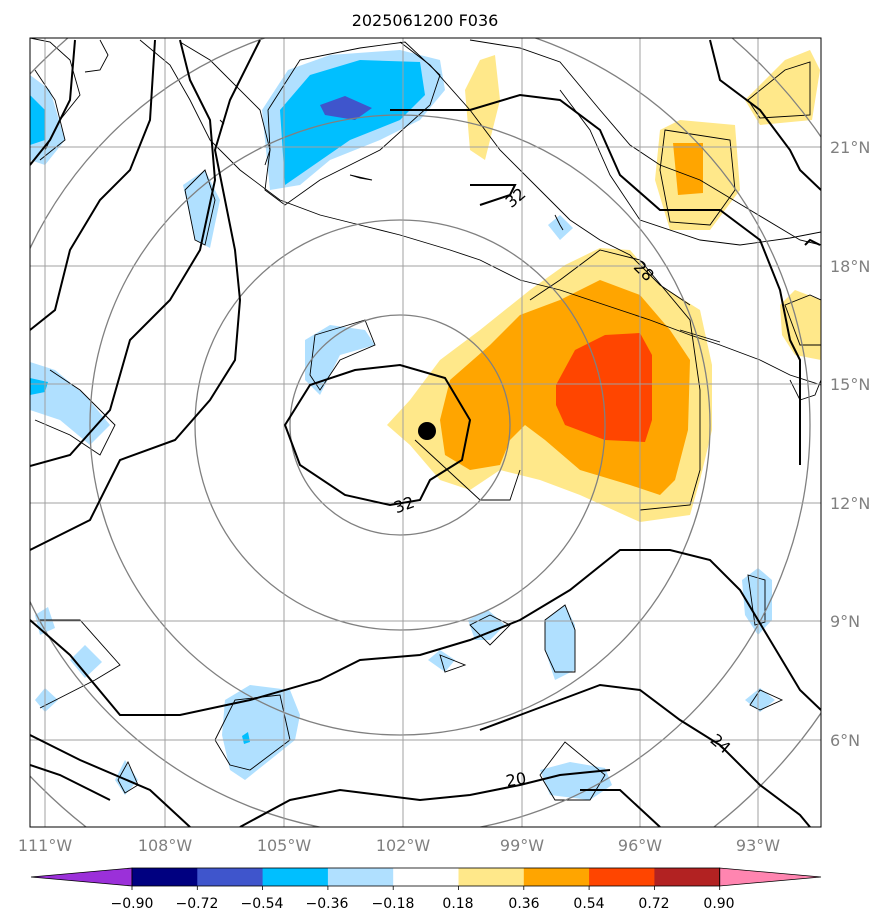 The width and height of the screenshot is (891, 924). I want to click on storm-center-marker, so click(427, 431).